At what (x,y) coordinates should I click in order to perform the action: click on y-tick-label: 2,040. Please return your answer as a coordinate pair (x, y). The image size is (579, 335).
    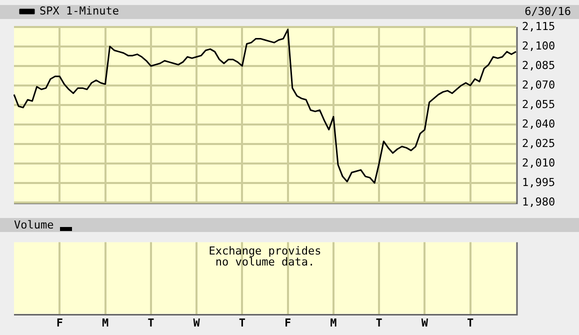
    Looking at the image, I should click on (539, 123).